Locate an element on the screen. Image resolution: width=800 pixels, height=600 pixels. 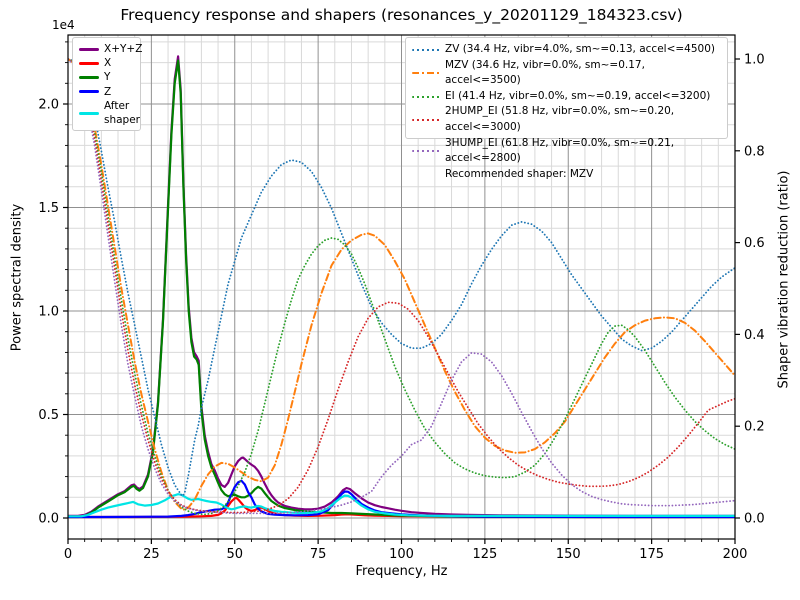
legend-label: X is located at coordinates (108, 63).